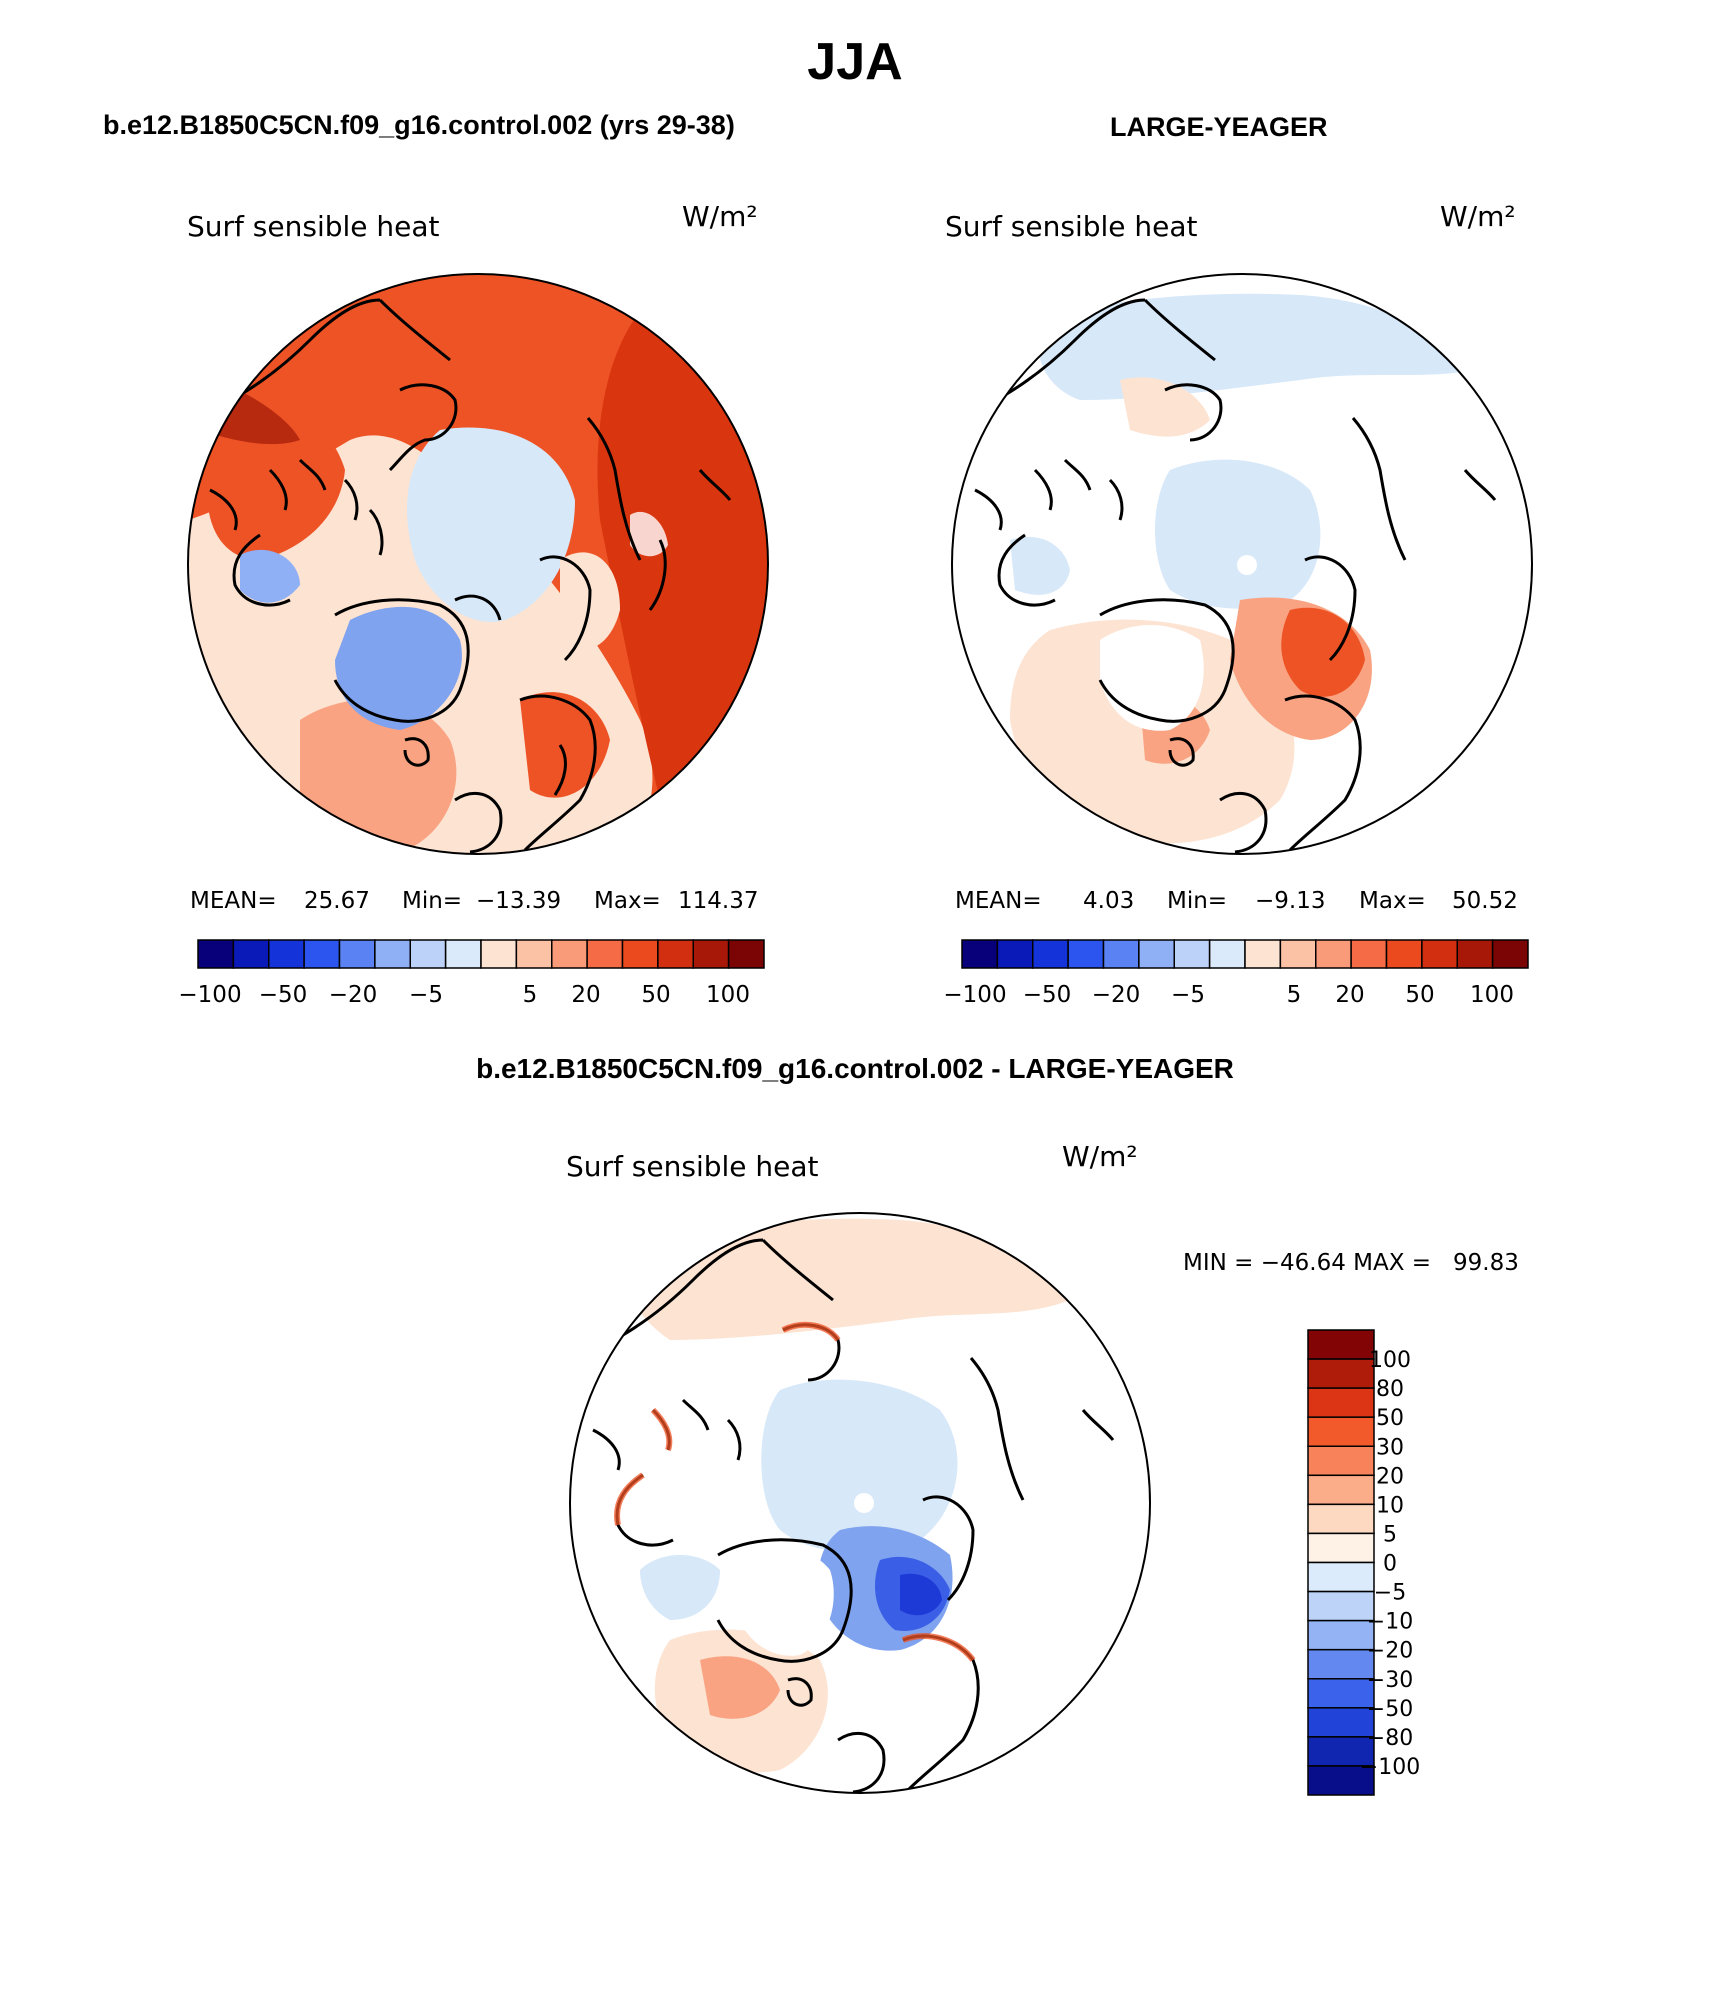 This screenshot has width=1710, height=2006. Describe the element at coordinates (692, 1166) in the screenshot. I see `panel3-variable-label: Surf sensible heat` at that location.